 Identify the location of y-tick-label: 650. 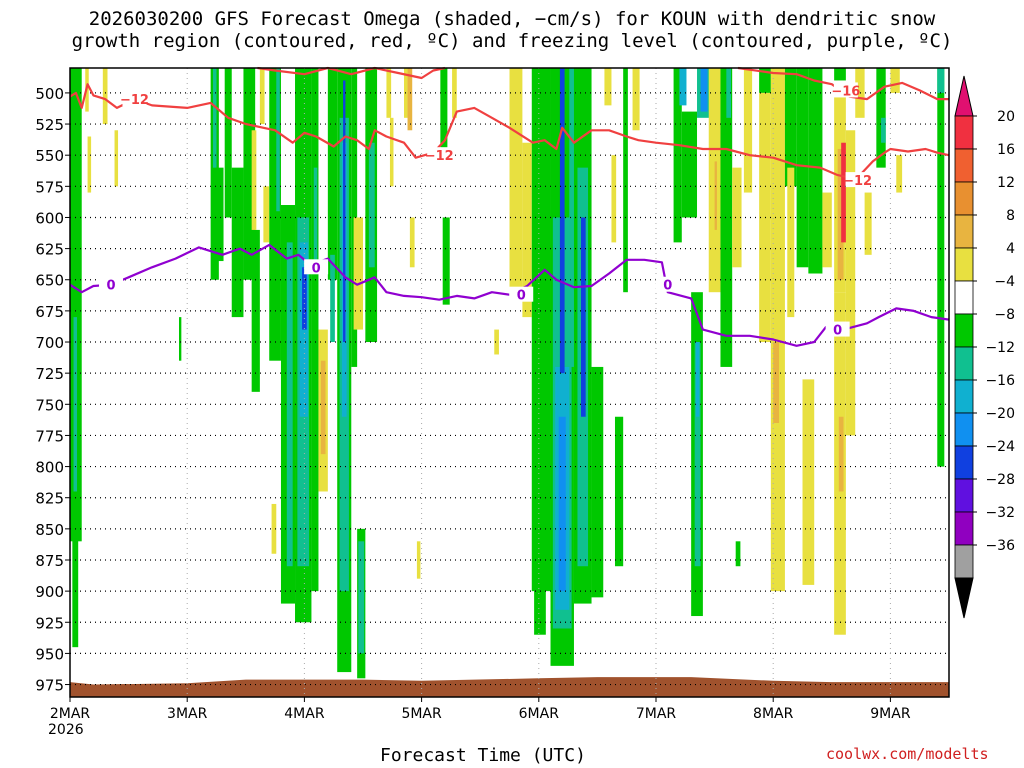
(49, 281).